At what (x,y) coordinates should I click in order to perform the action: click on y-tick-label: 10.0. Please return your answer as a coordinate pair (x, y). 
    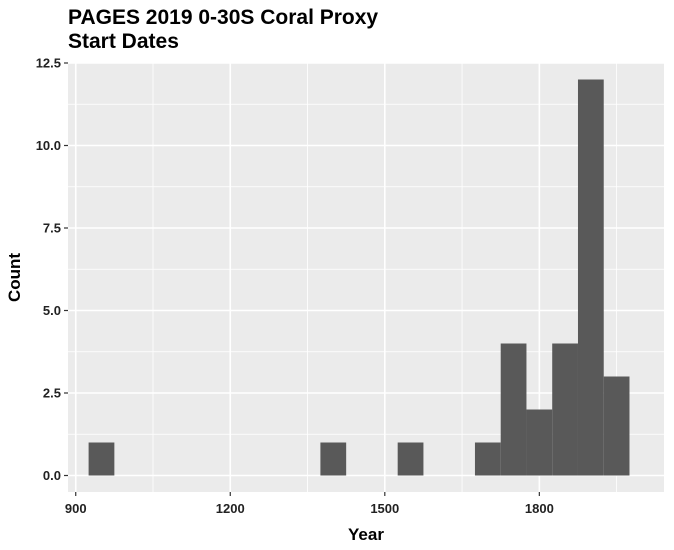
    Looking at the image, I should click on (48, 145).